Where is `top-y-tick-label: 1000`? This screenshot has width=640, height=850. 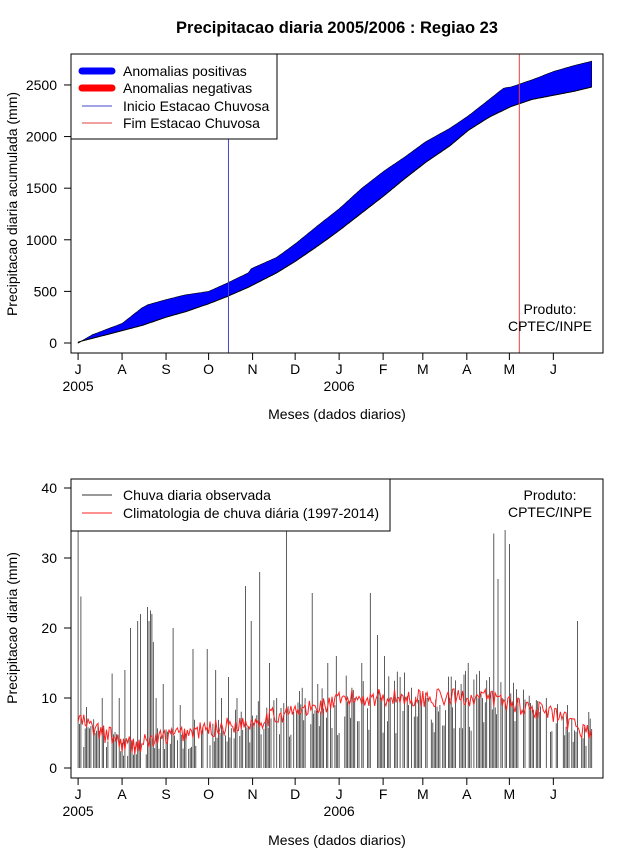
top-y-tick-label: 1000 is located at coordinates (41, 240).